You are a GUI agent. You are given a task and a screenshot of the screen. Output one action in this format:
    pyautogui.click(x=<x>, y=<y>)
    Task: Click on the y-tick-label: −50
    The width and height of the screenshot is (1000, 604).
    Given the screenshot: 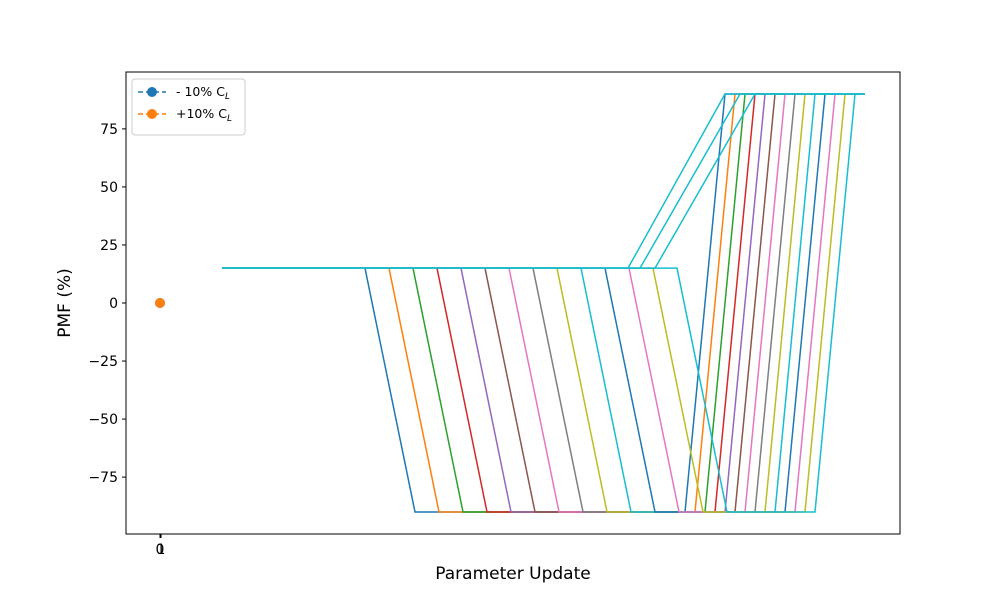 What is the action you would take?
    pyautogui.click(x=103, y=420)
    